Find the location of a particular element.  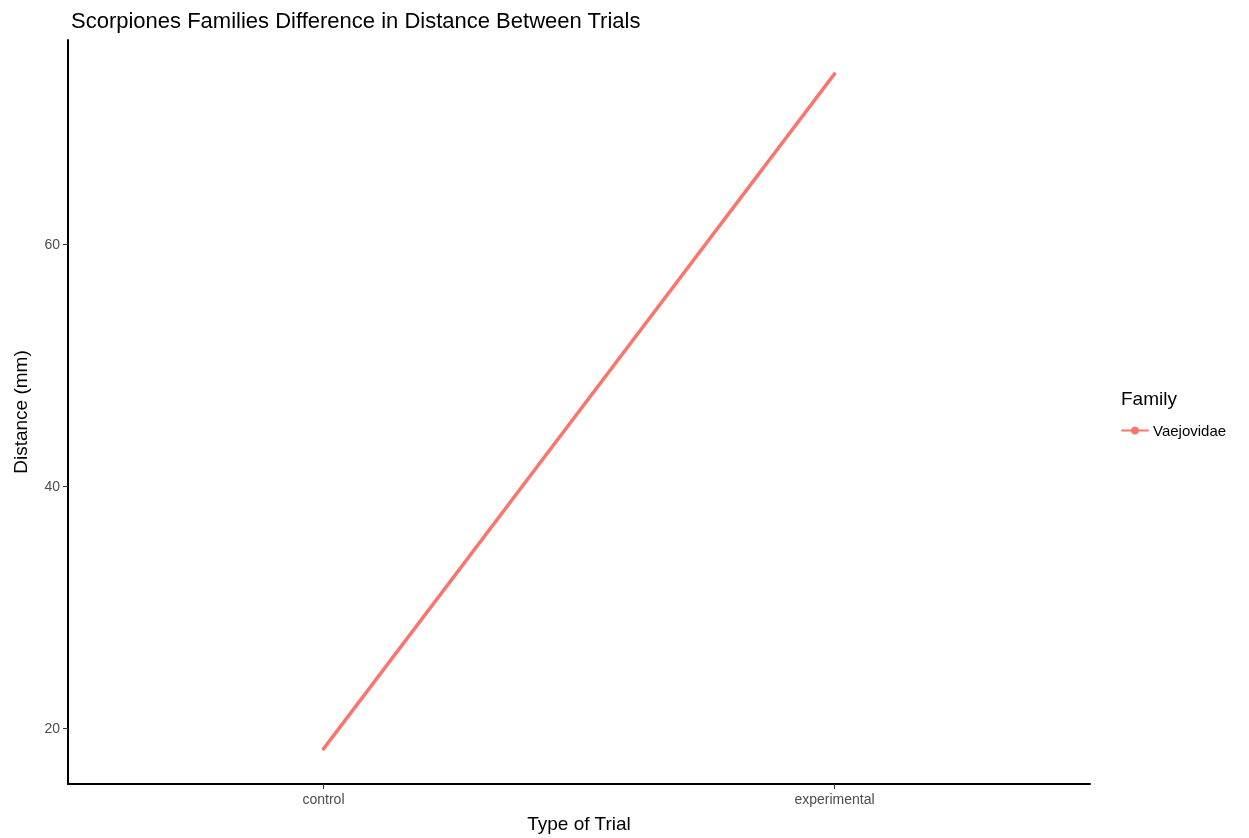

x-tick-label: control is located at coordinates (323, 799).